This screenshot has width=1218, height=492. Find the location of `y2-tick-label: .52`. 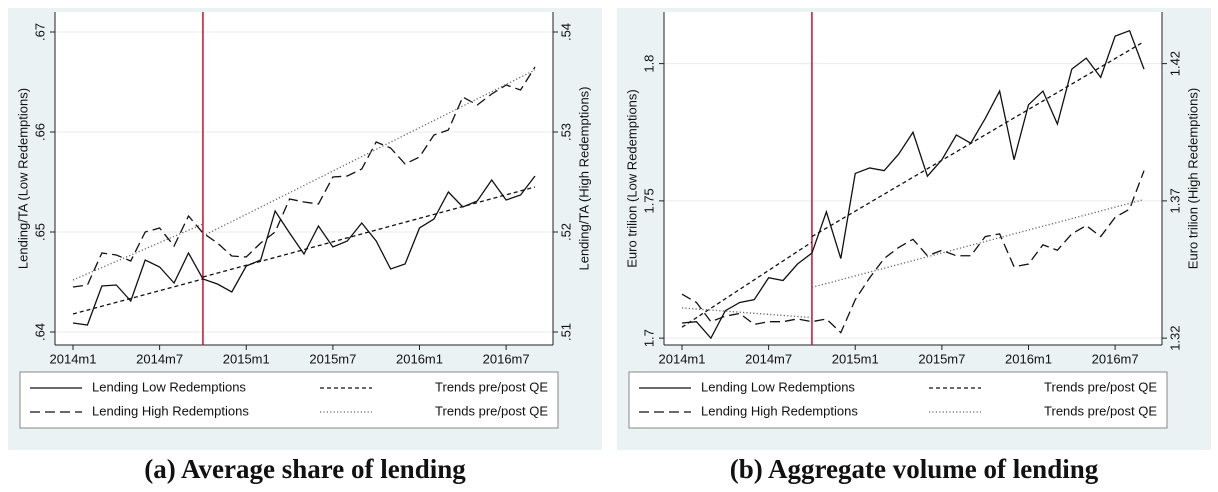

y2-tick-label: .52 is located at coordinates (565, 232).